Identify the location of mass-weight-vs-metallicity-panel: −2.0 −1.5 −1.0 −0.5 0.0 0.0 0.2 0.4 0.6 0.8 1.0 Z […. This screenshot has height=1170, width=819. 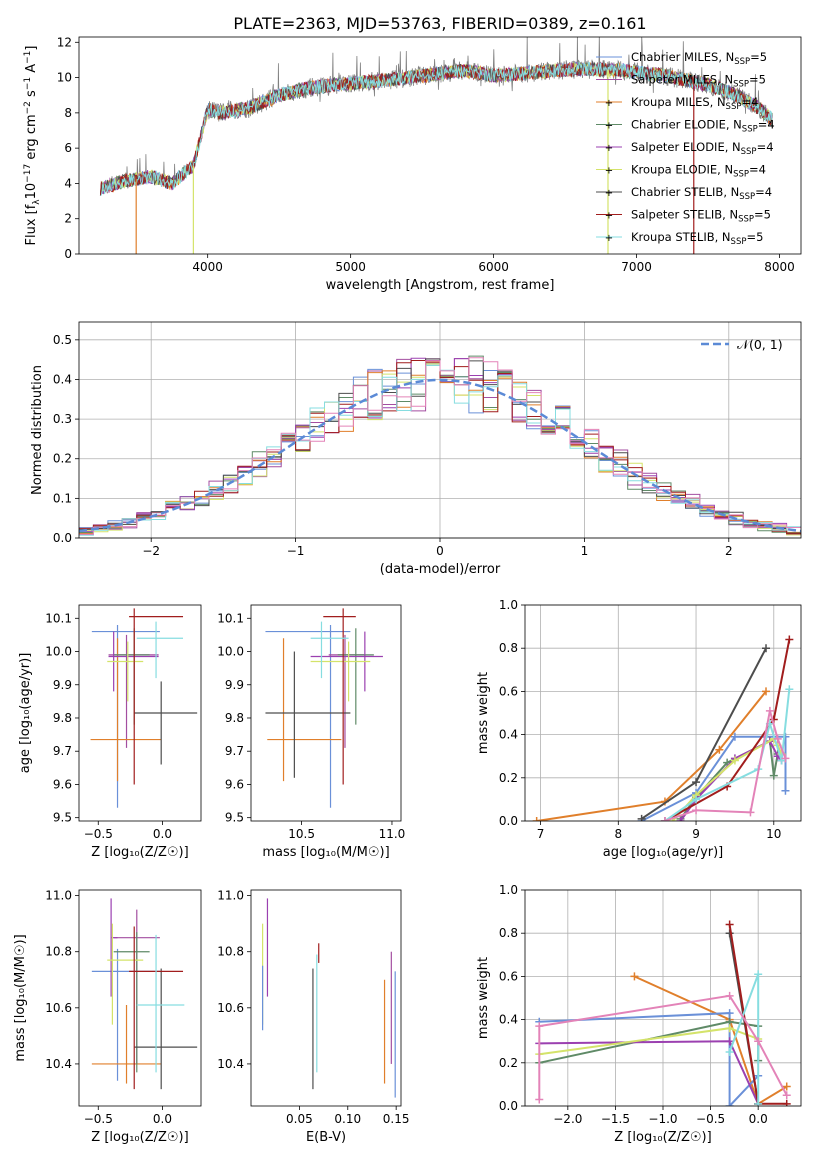
(639, 1014).